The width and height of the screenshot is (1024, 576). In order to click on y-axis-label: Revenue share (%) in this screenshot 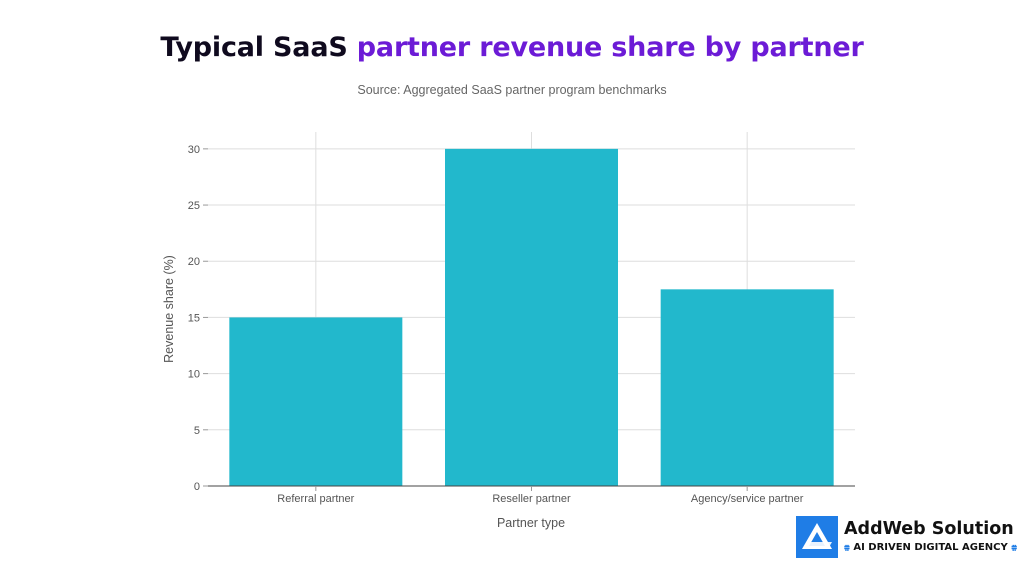, I will do `click(169, 309)`.